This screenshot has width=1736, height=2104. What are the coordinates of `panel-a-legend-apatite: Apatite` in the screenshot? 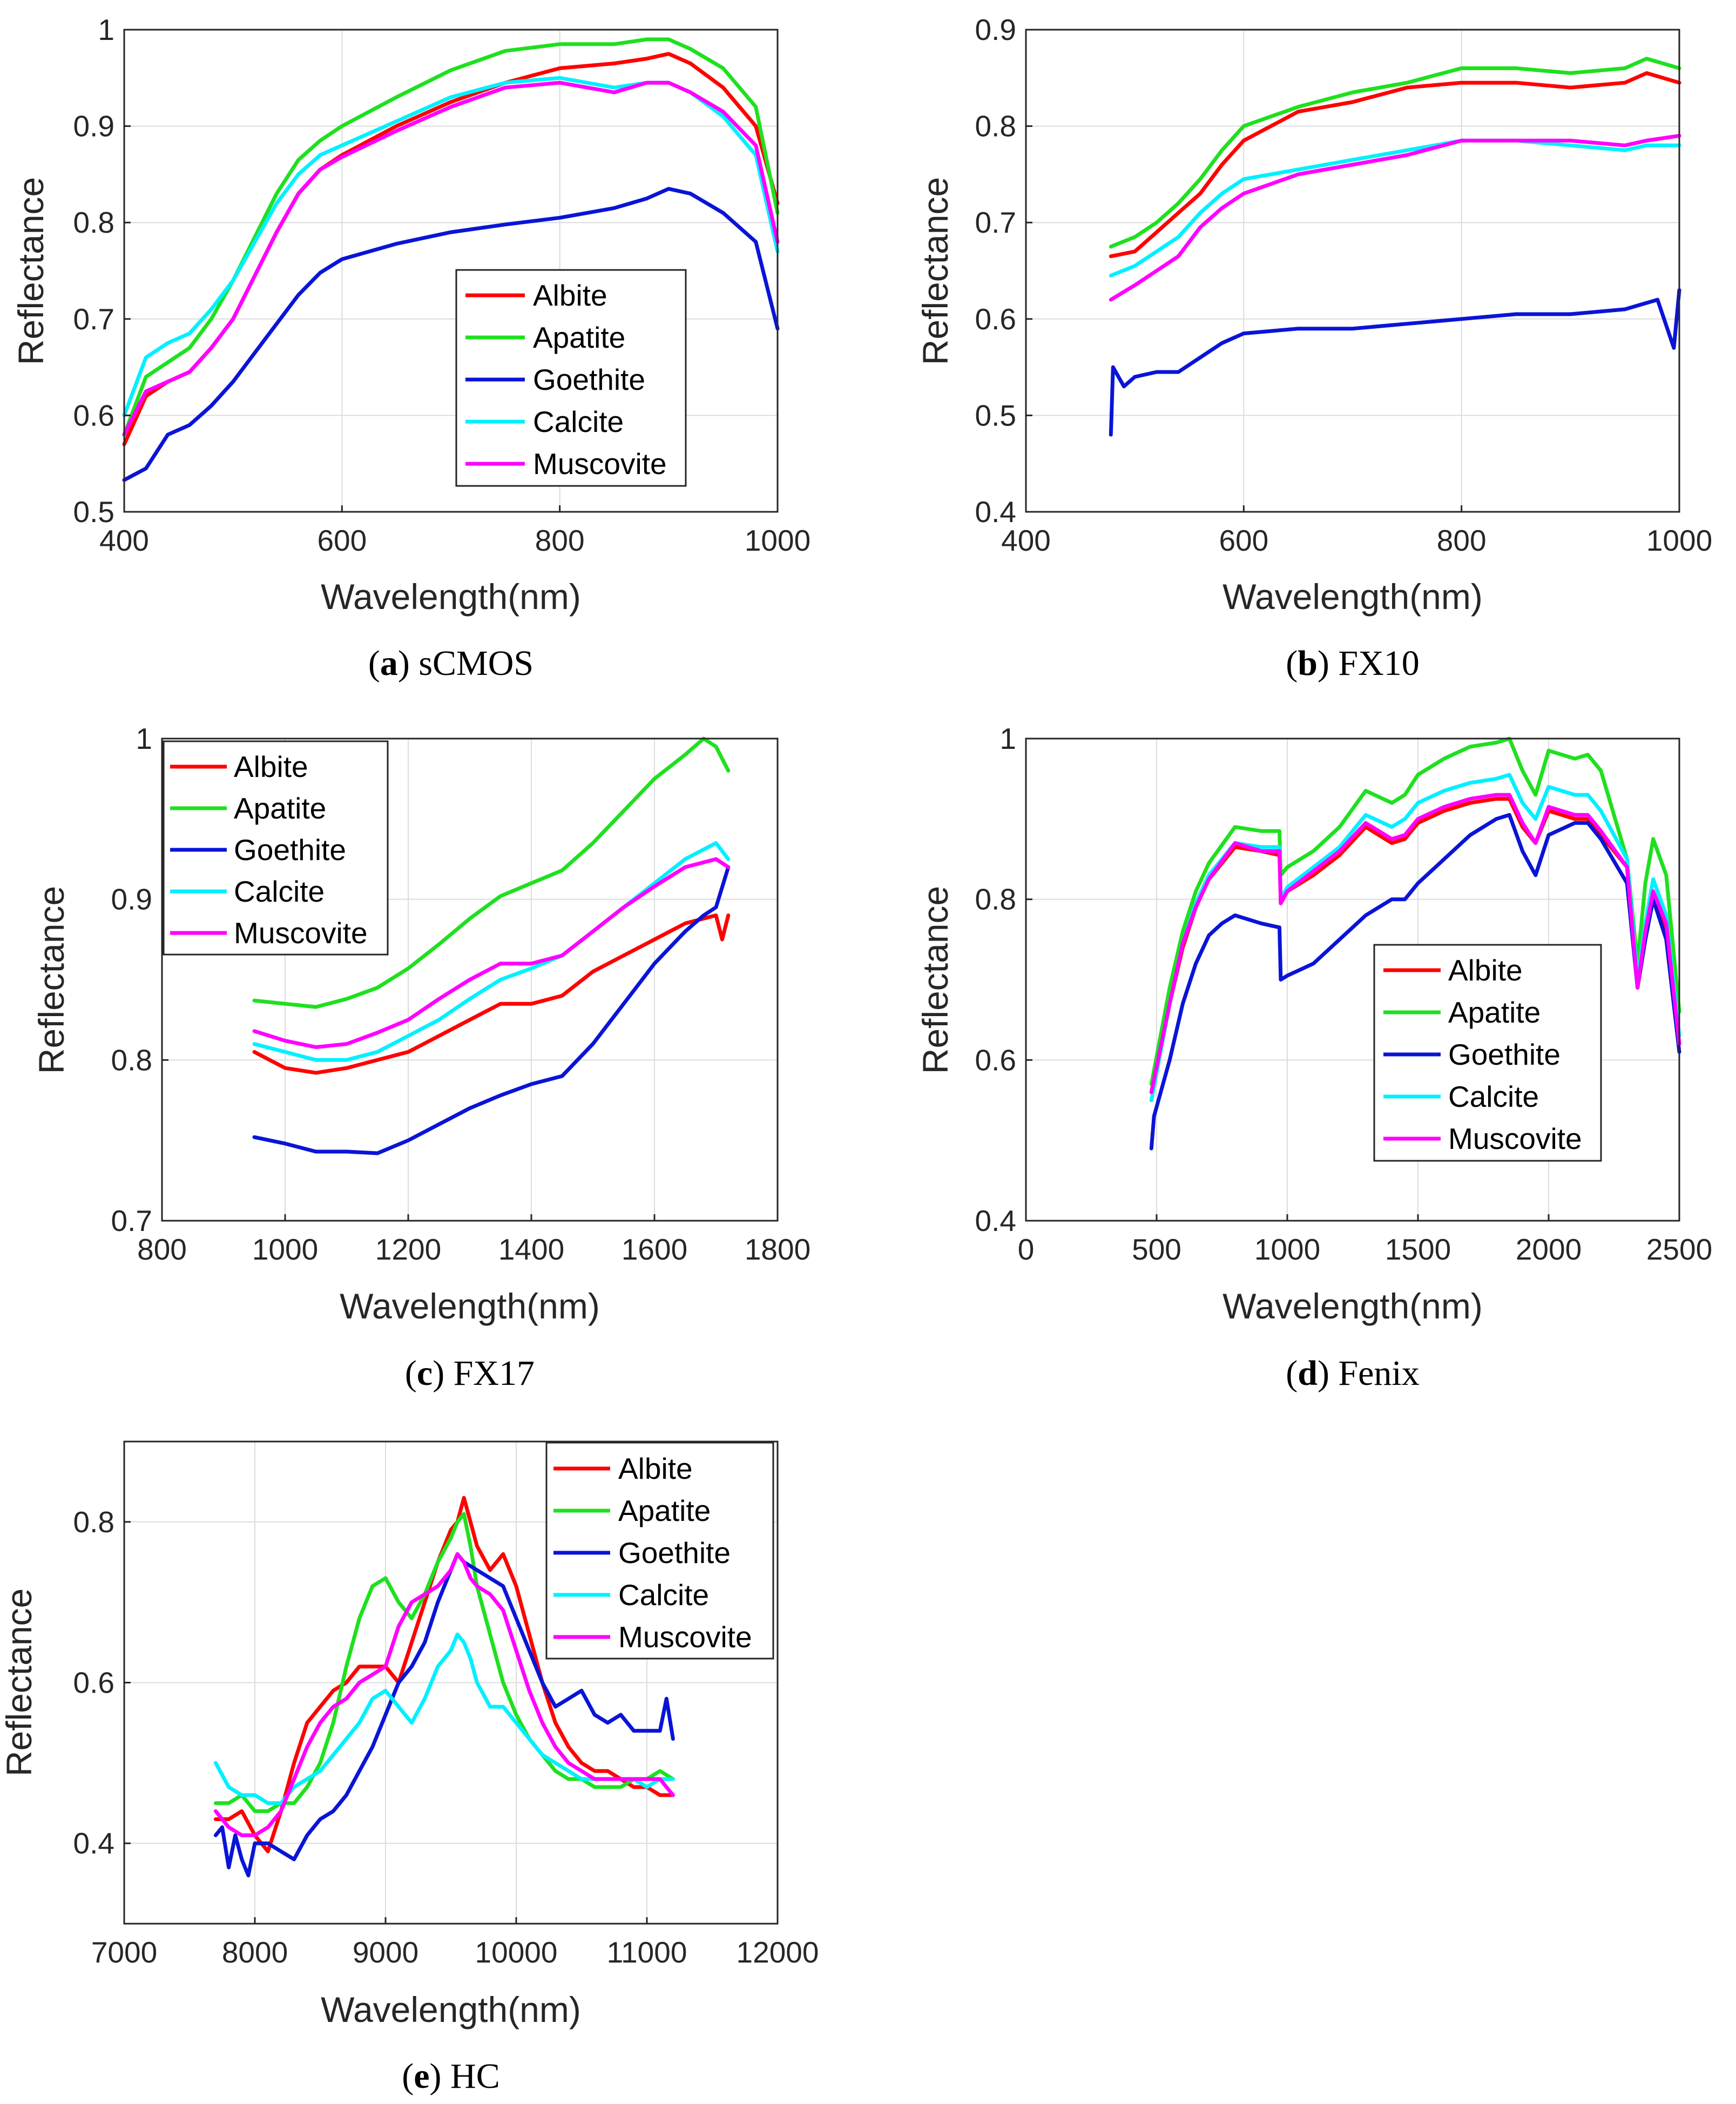 It's located at (579, 337).